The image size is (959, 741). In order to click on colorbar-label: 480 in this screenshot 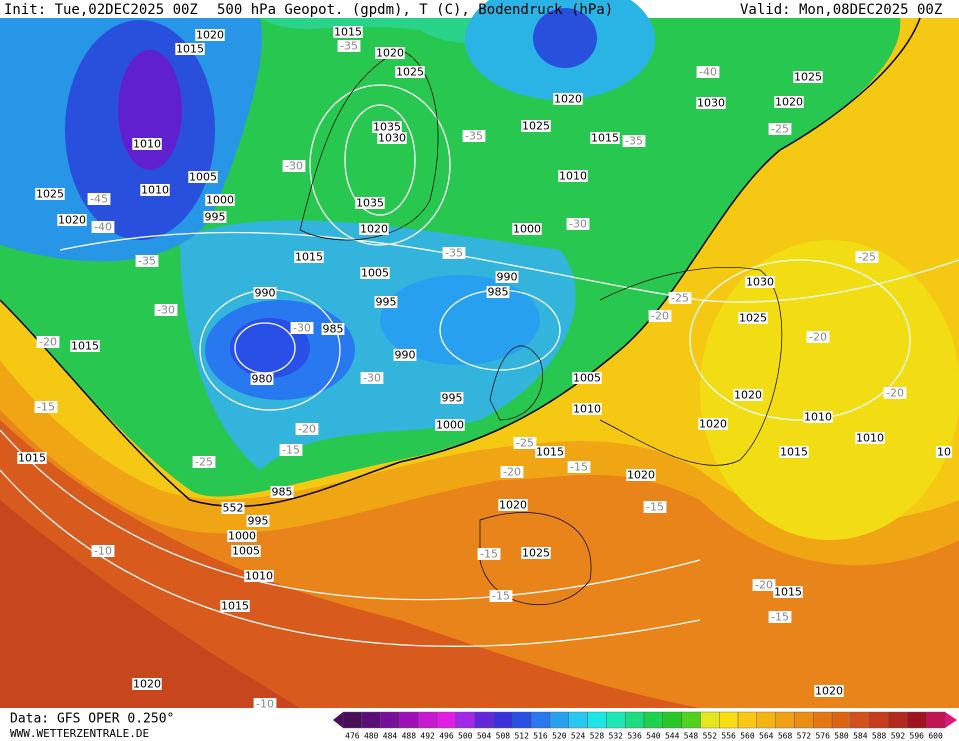, I will do `click(371, 736)`.